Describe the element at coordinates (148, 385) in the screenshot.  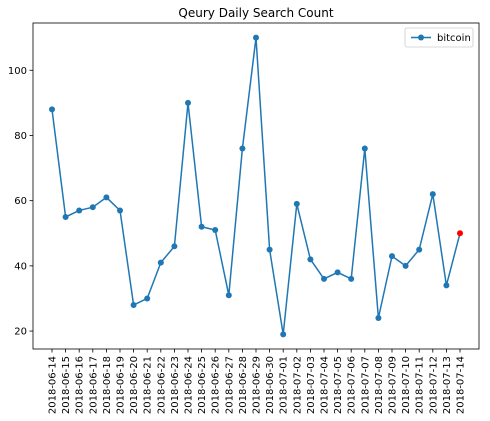
I see `x-tick-label: 2018-06-21` at that location.